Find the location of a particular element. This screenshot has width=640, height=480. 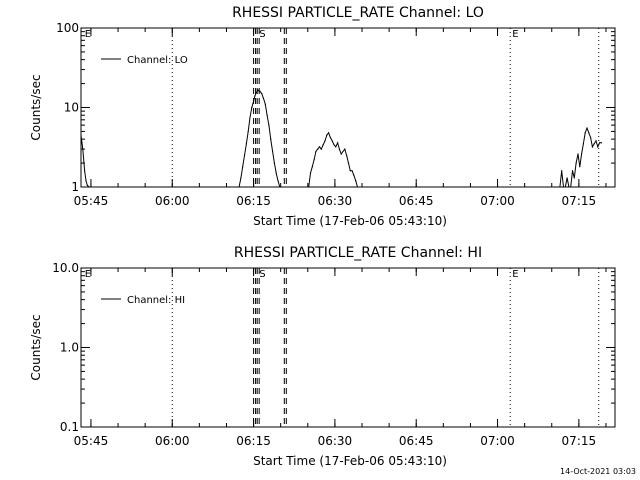

y-tick-label: 0.1 is located at coordinates (69, 427).